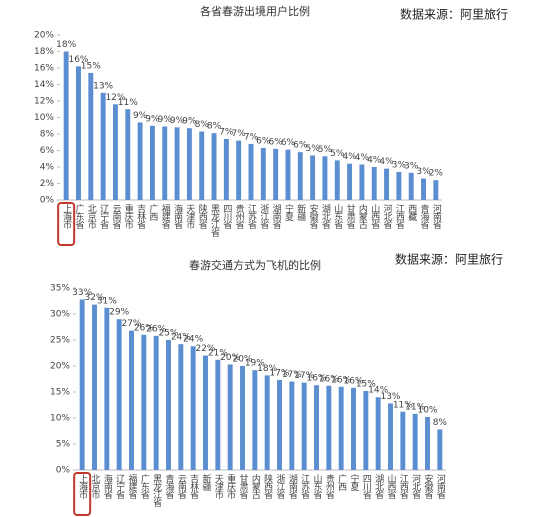 Image resolution: width=553 pixels, height=517 pixels. What do you see at coordinates (119, 313) in the screenshot?
I see `value-label: 29%` at bounding box center [119, 313].